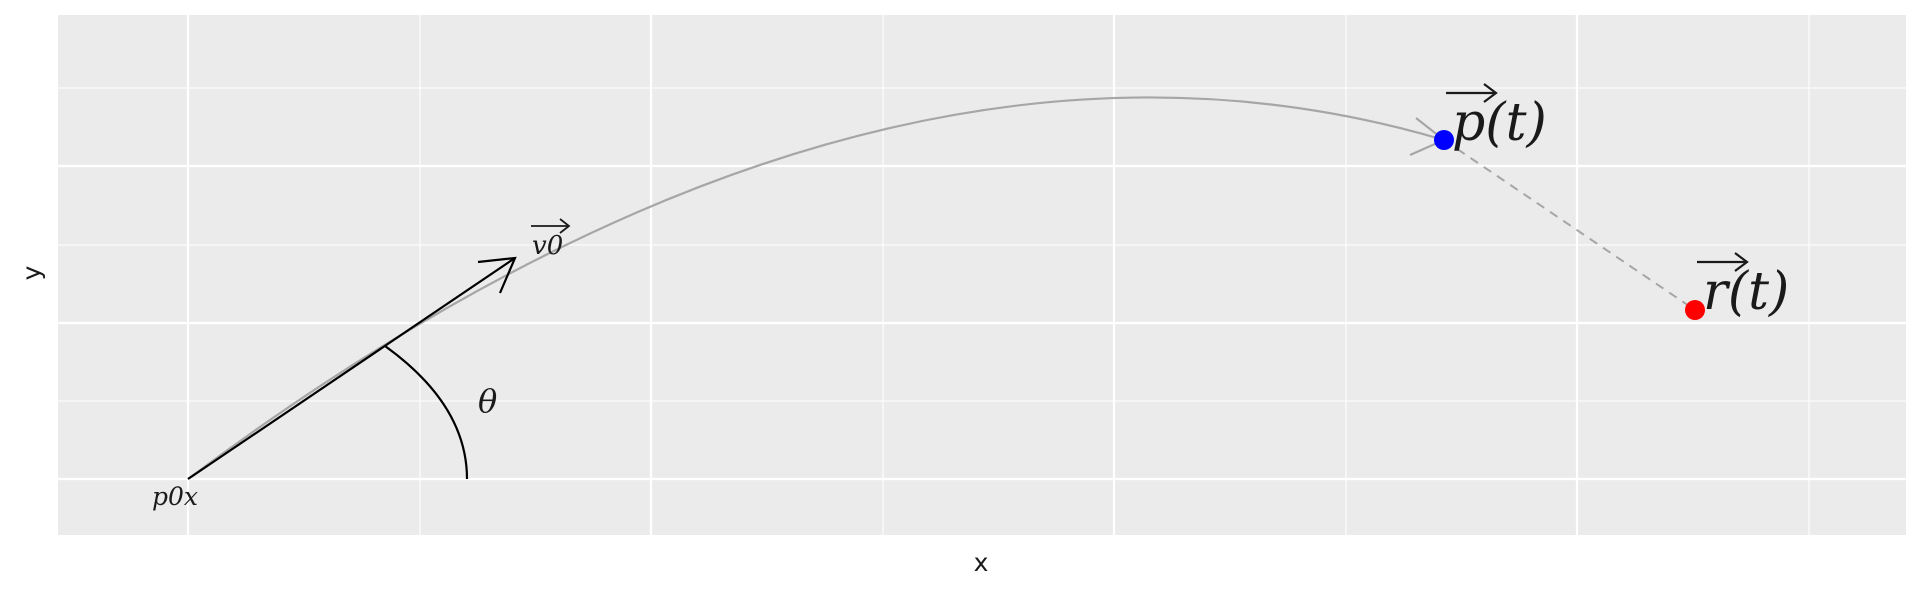 Image resolution: width=1920 pixels, height=593 pixels. Describe the element at coordinates (547, 246) in the screenshot. I see `velocity-label: v0` at that location.